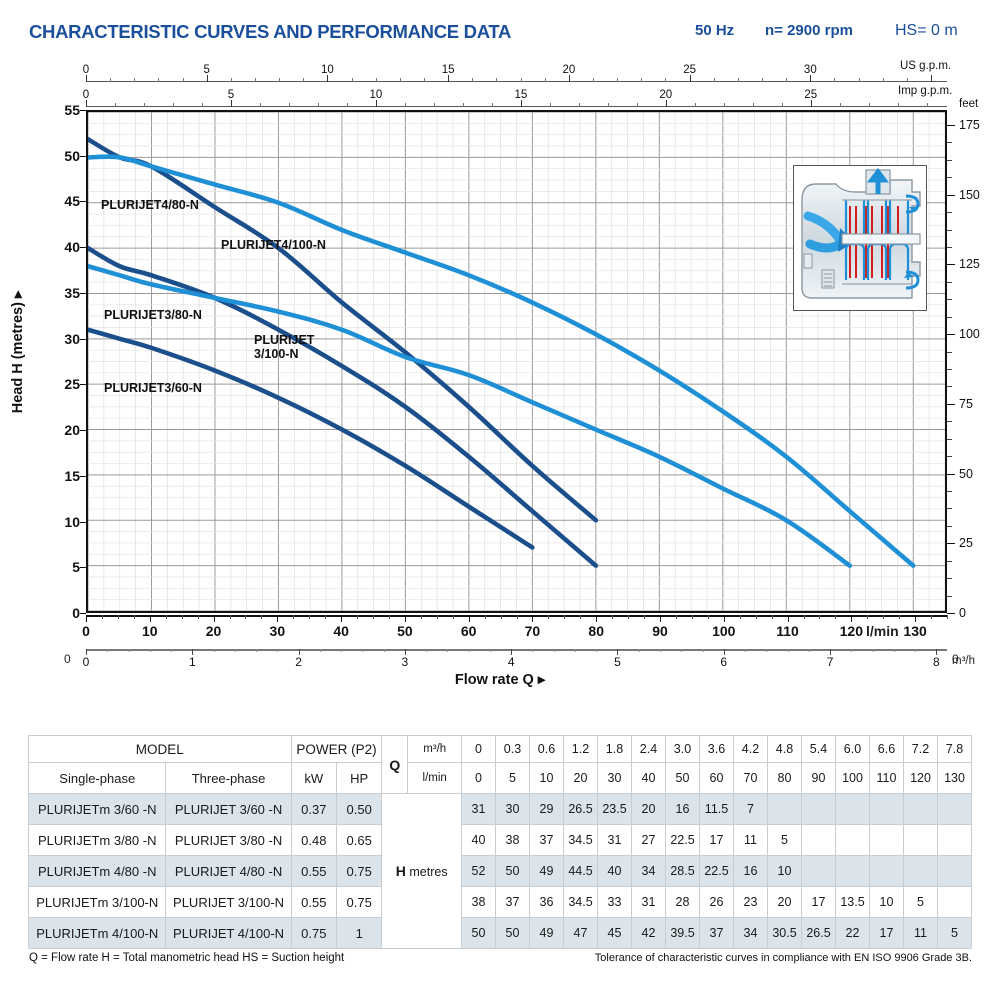  Describe the element at coordinates (64, 361) in the screenshot. I see `head-metres-axis: 55 50 45 40 35 30 25 20 15 10 5 0` at that location.